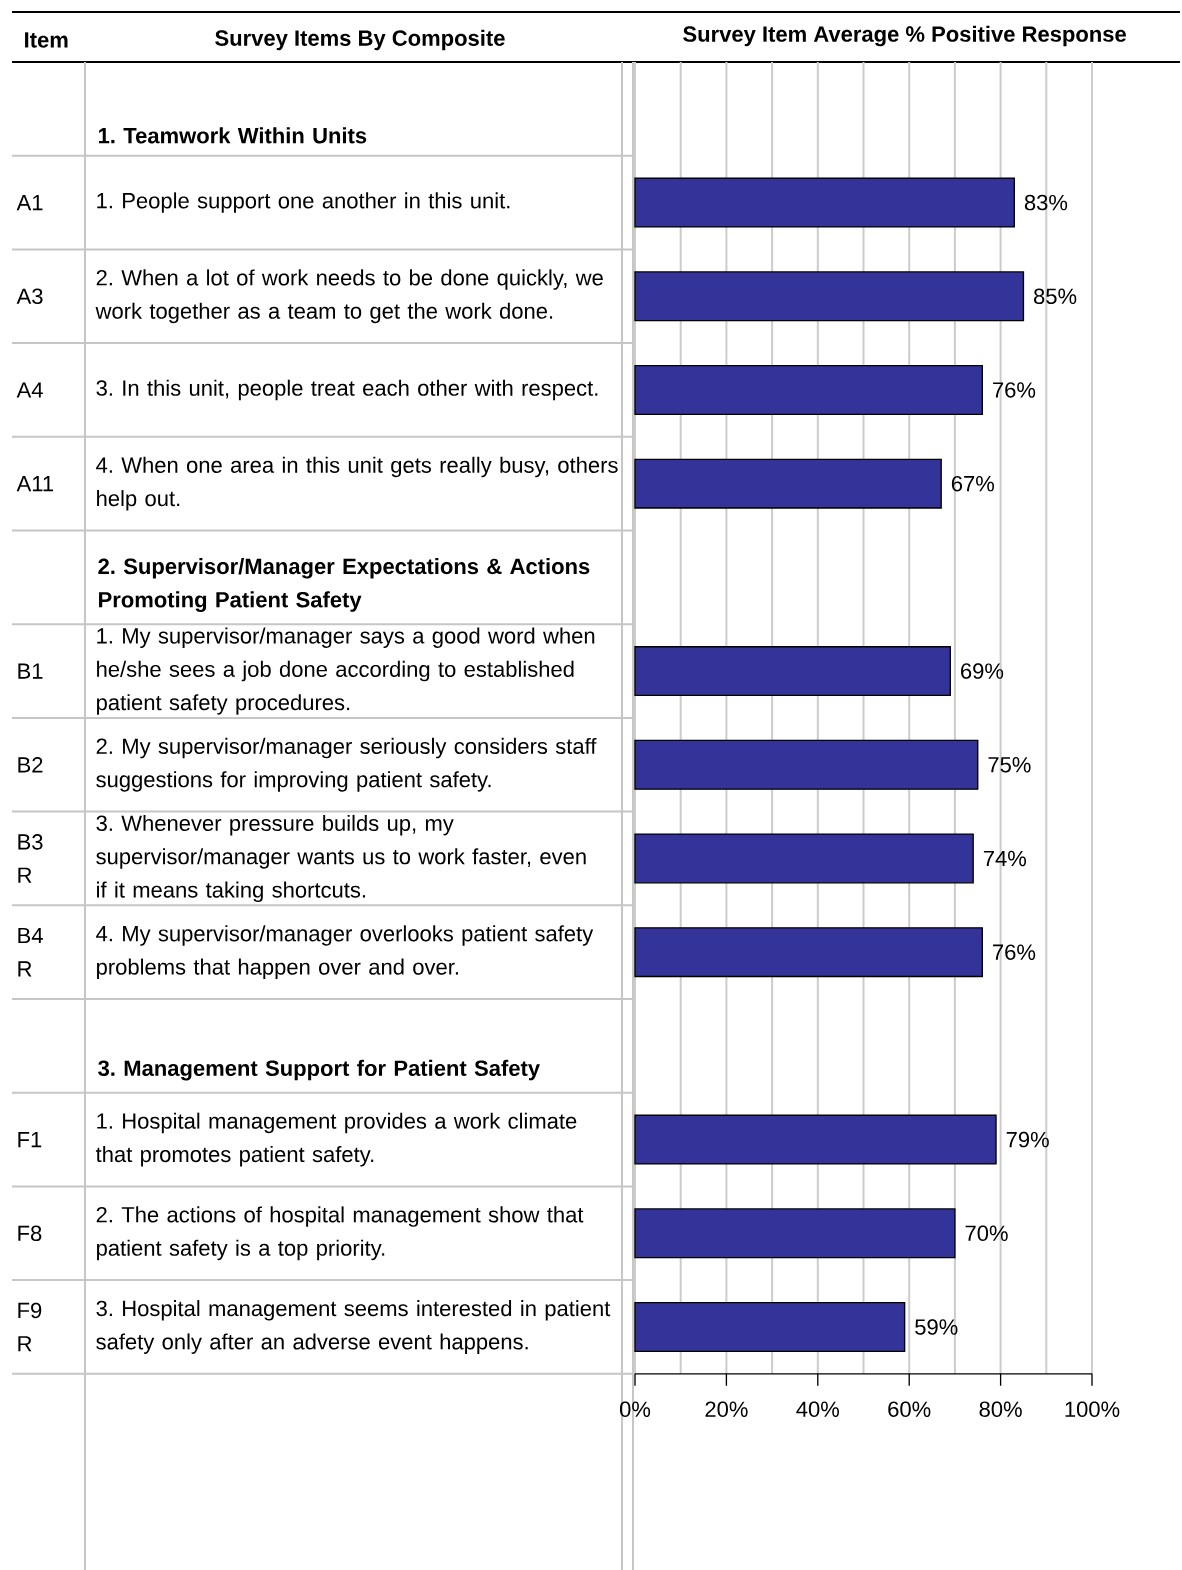 Image resolution: width=1182 pixels, height=1570 pixels. I want to click on x-tick-label: 100%, so click(1092, 1409).